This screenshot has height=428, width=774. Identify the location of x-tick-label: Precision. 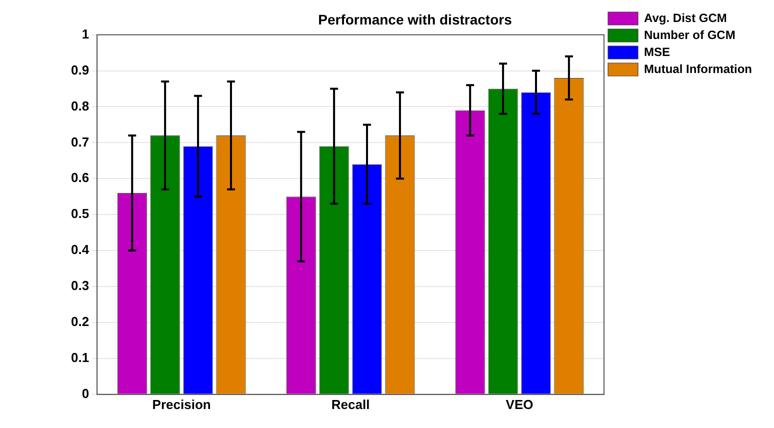
(181, 404).